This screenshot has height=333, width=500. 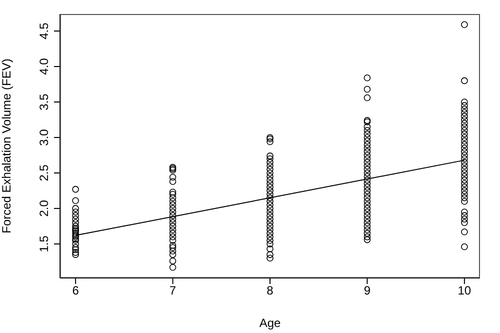 What do you see at coordinates (367, 291) in the screenshot?
I see `x-tick-label: 9` at bounding box center [367, 291].